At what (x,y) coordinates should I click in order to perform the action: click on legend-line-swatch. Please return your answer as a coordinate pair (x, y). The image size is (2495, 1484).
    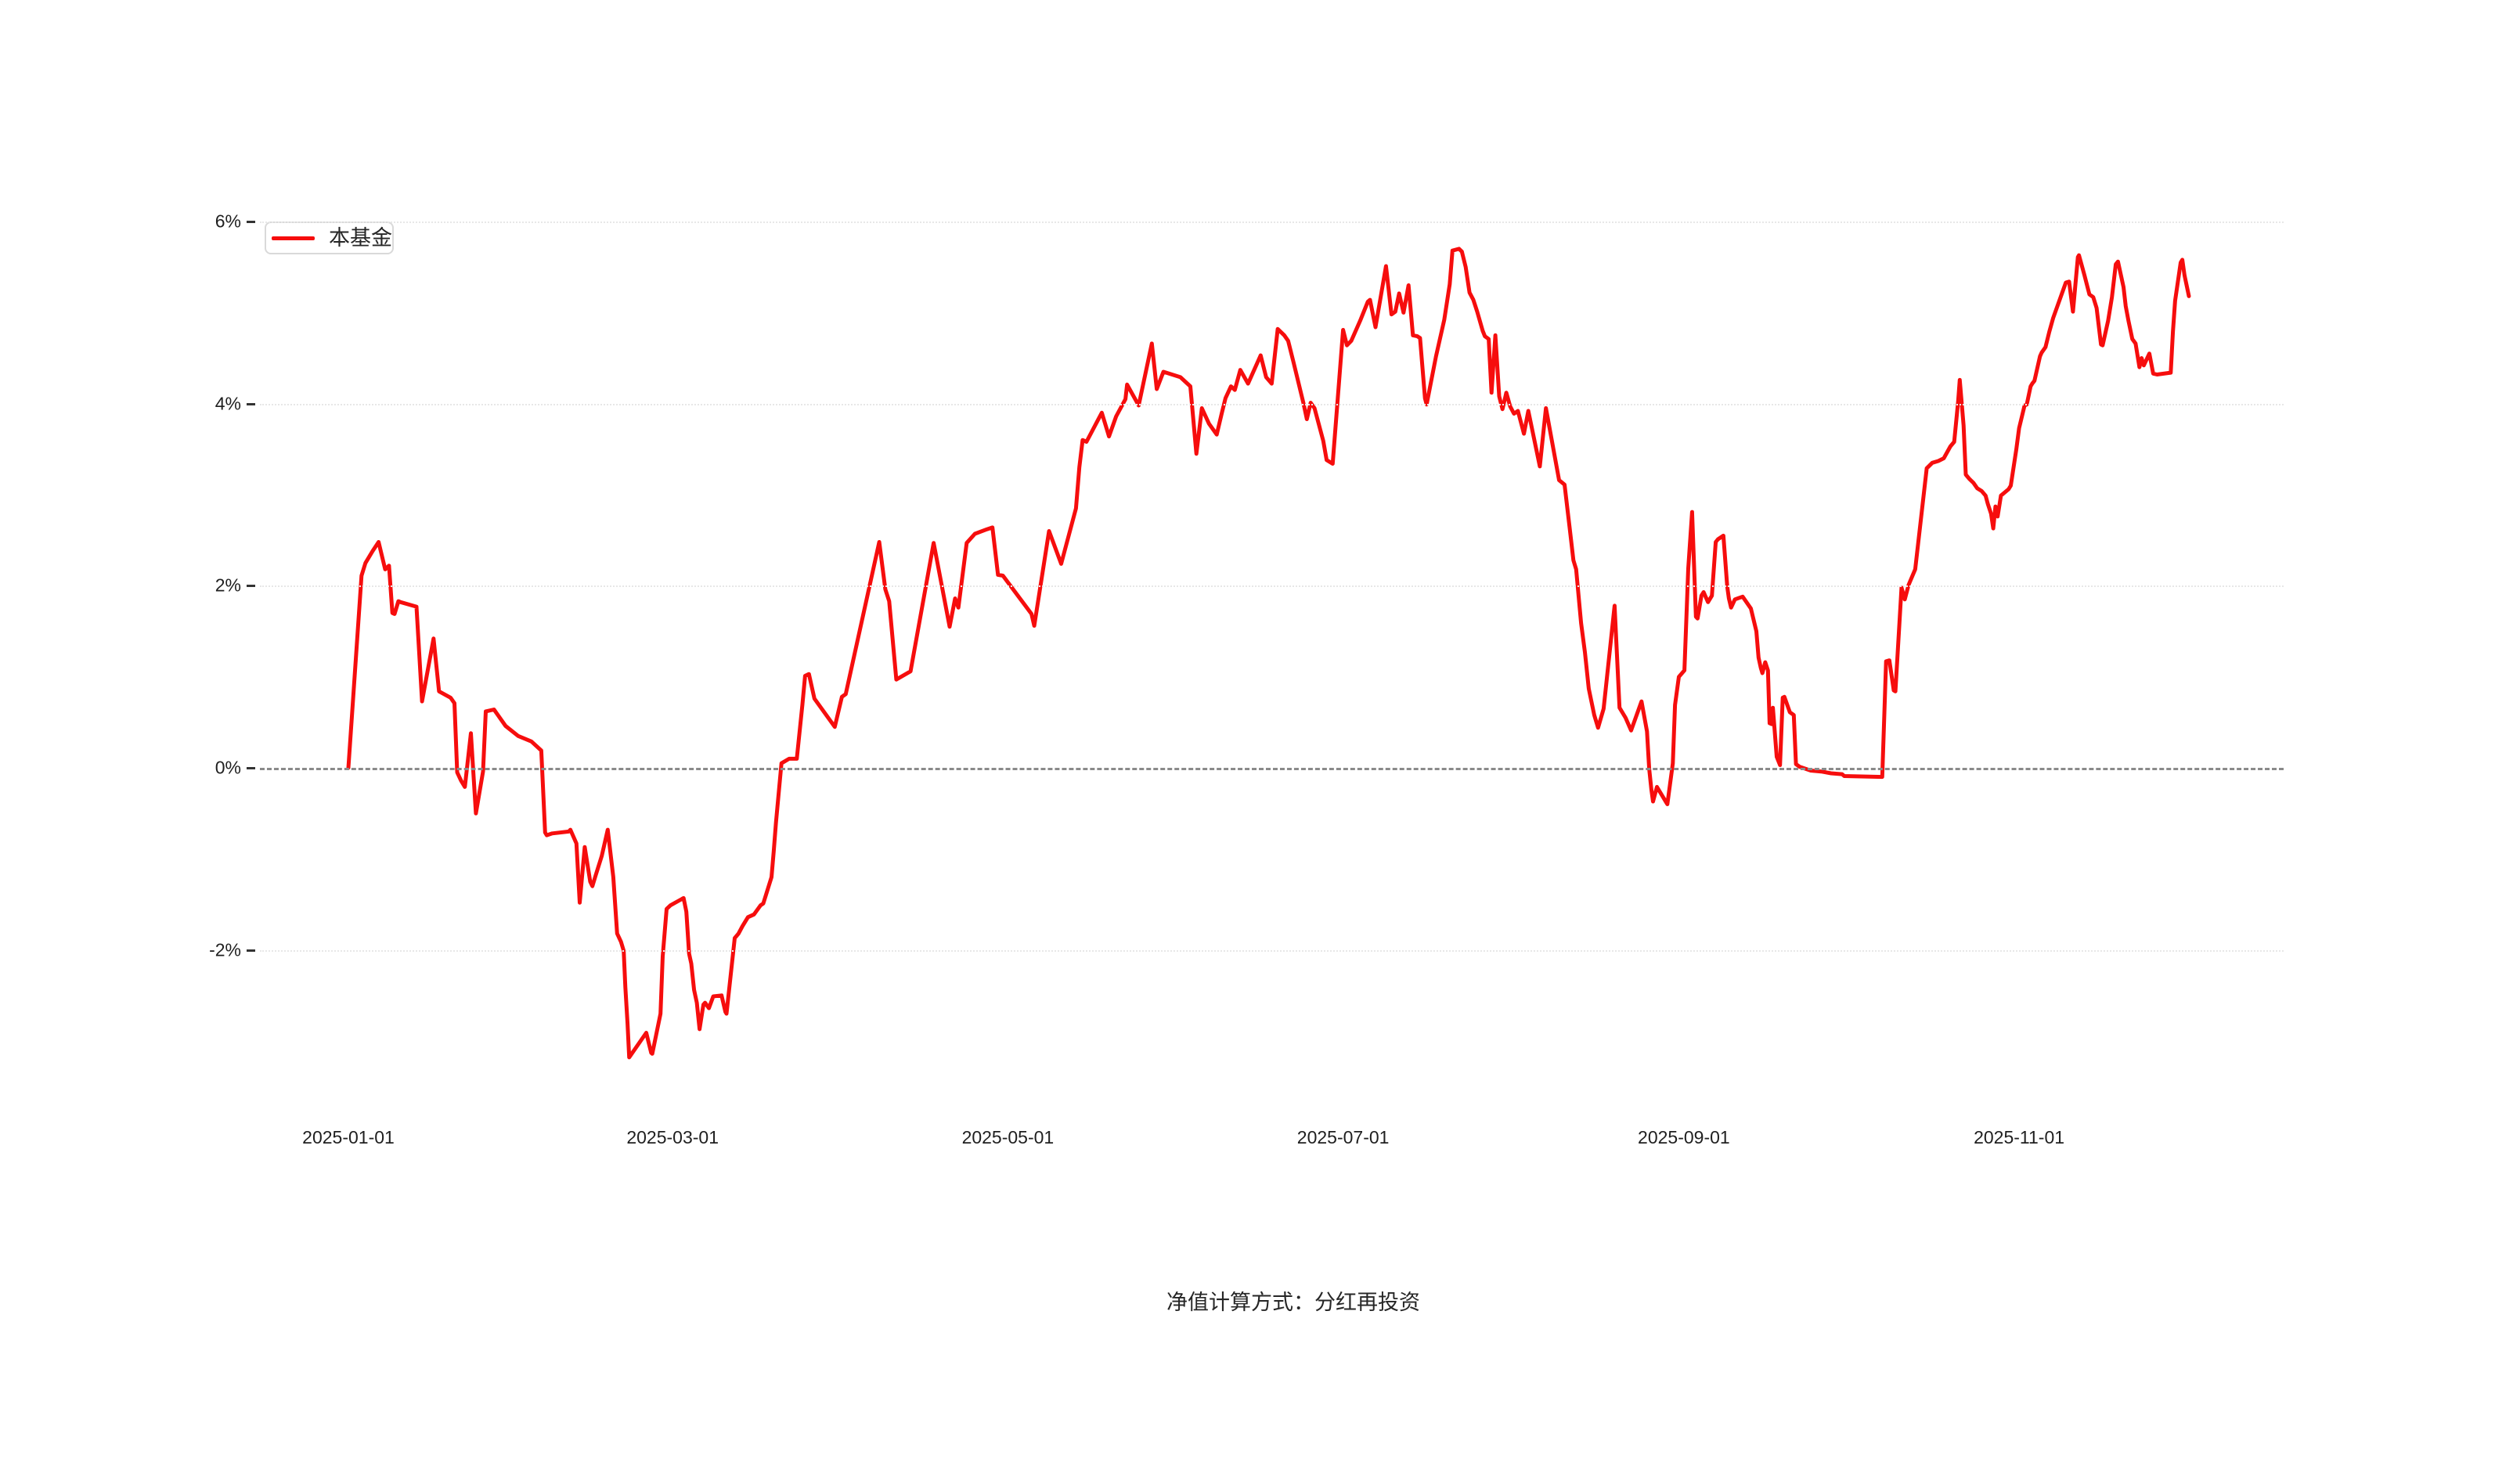
    Looking at the image, I should click on (293, 238).